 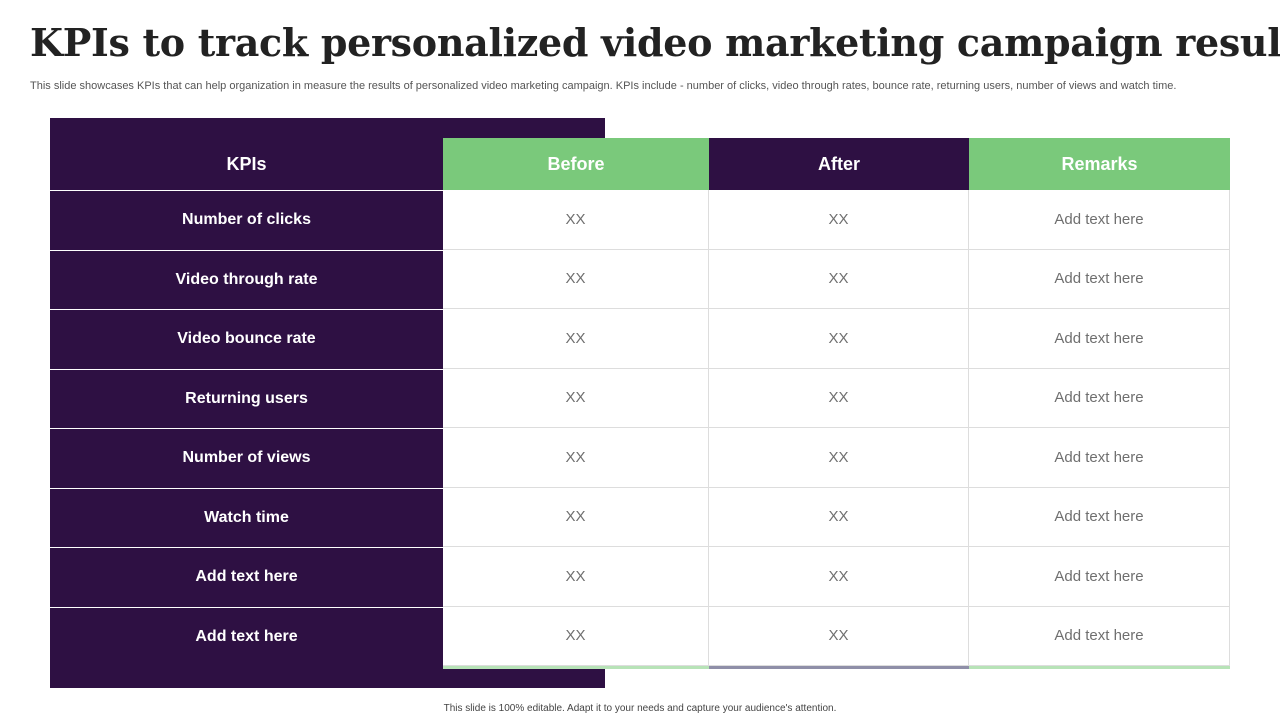 What do you see at coordinates (839, 164) in the screenshot?
I see `after-header: After` at bounding box center [839, 164].